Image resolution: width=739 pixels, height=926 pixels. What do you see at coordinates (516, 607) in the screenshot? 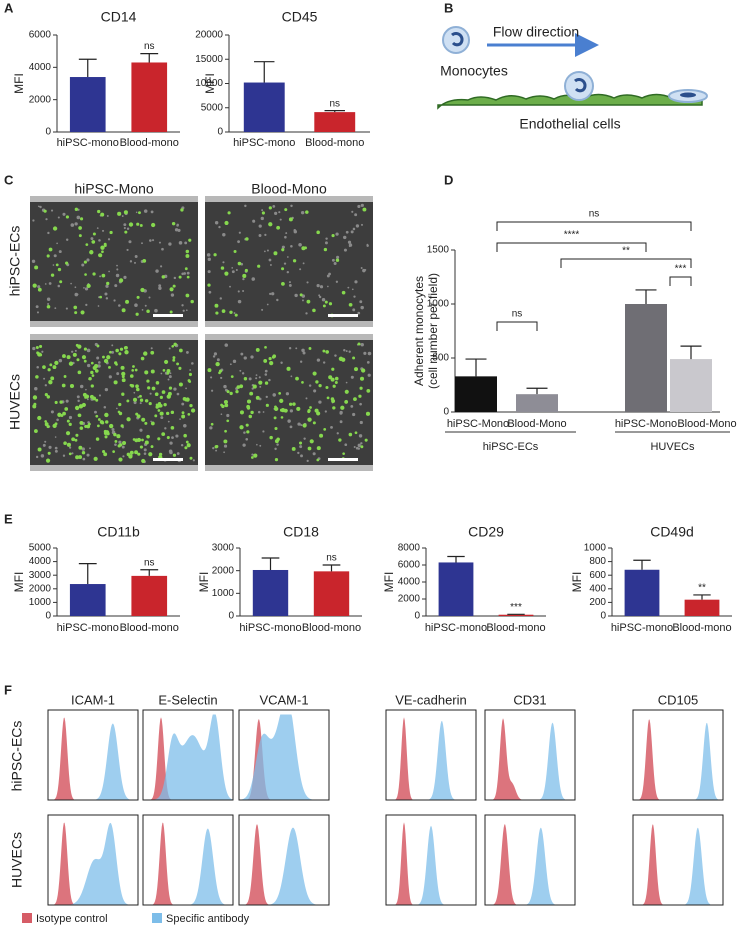
I see `significance-label: ***` at bounding box center [516, 607].